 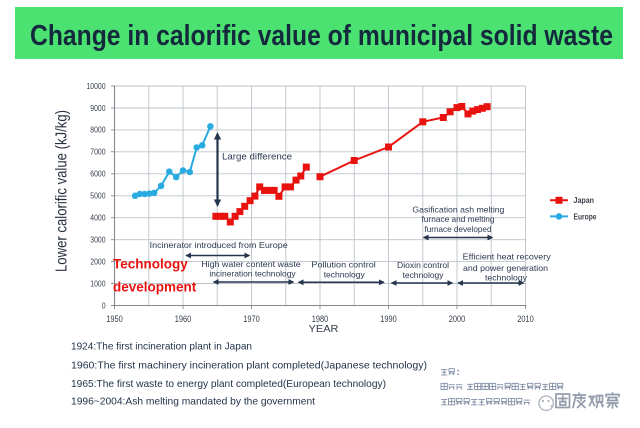 I want to click on svg-text: 7000, so click(x=98, y=152).